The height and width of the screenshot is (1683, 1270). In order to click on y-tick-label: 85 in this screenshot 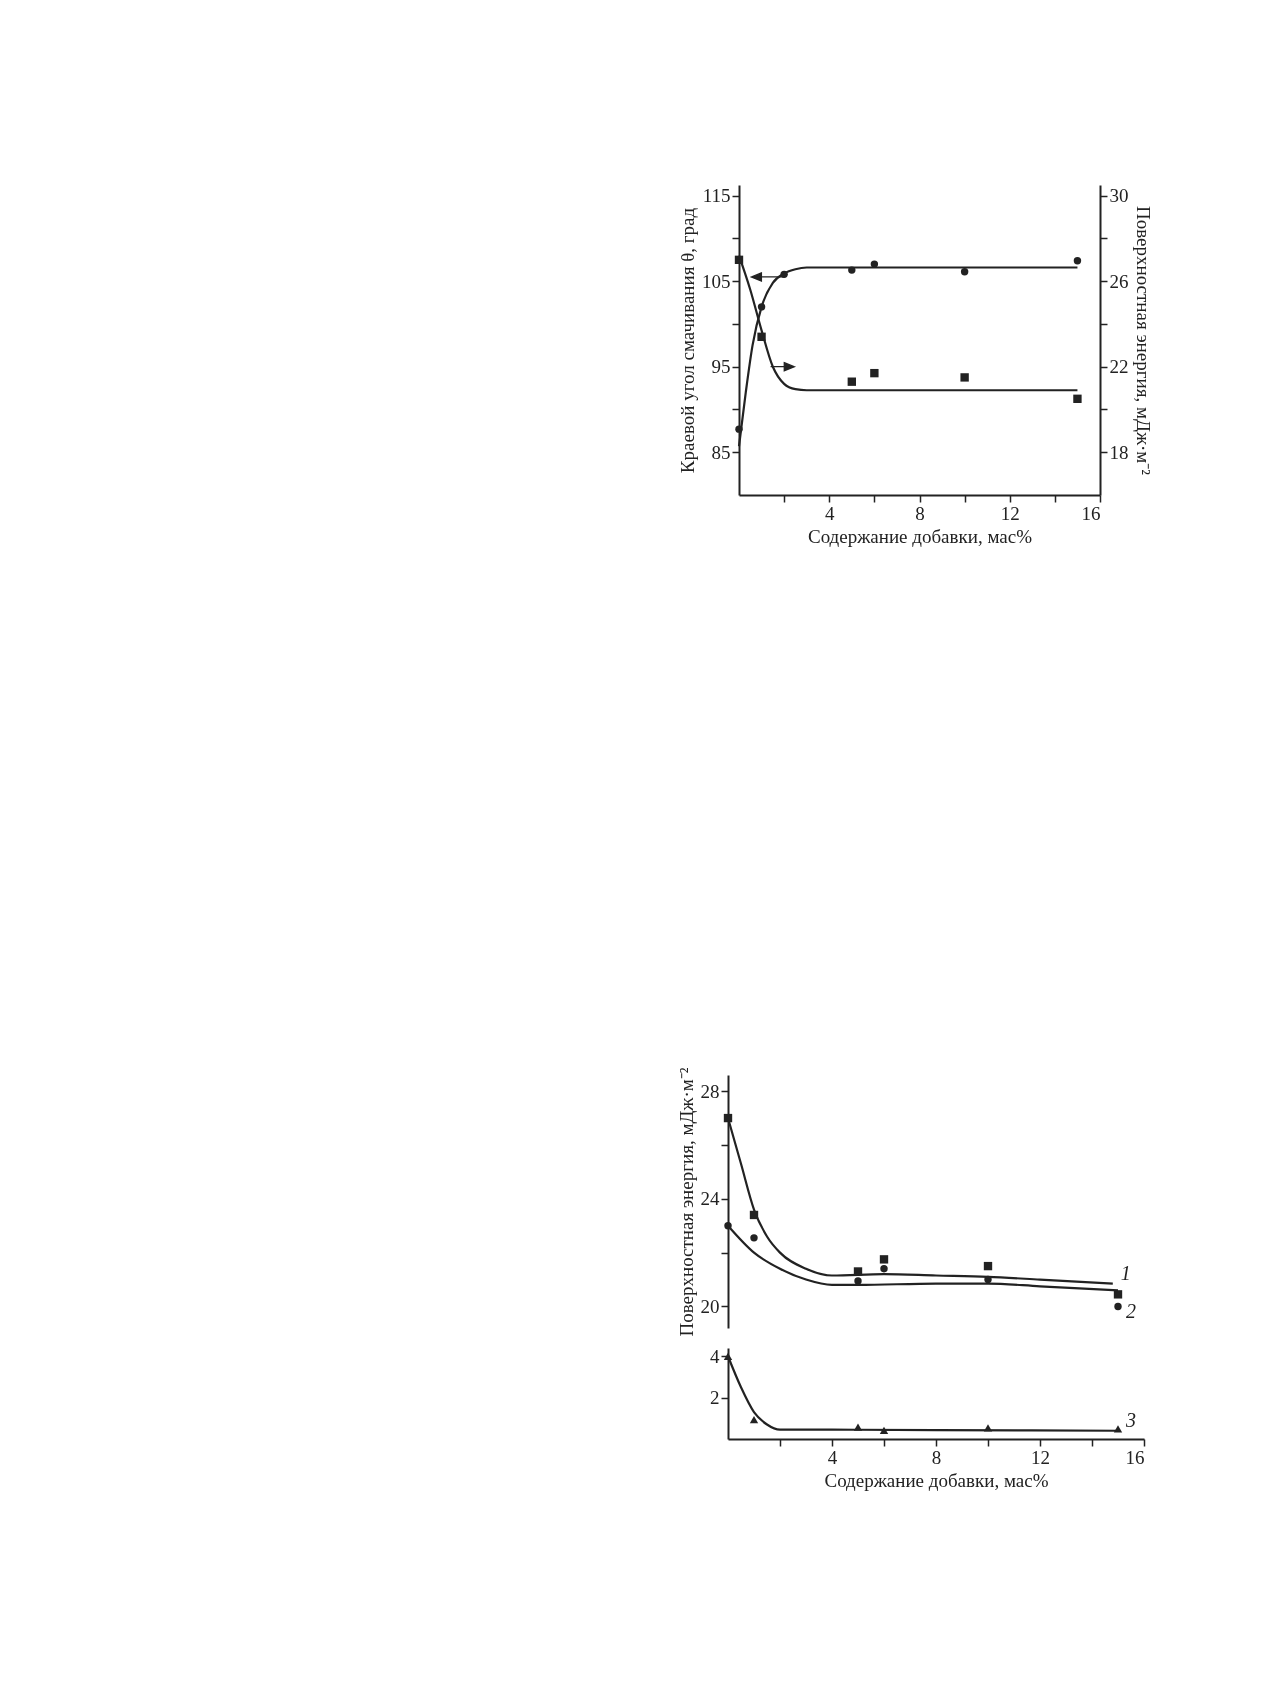, I will do `click(721, 452)`.